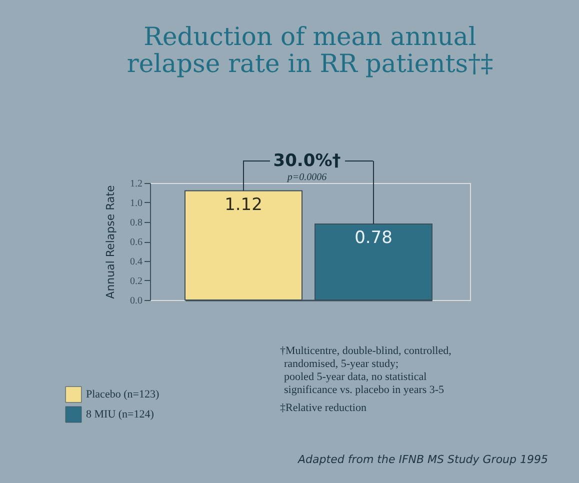 This screenshot has width=579, height=483. I want to click on text: Adapted from the IFNB MS Study Group 1995, so click(422, 459).